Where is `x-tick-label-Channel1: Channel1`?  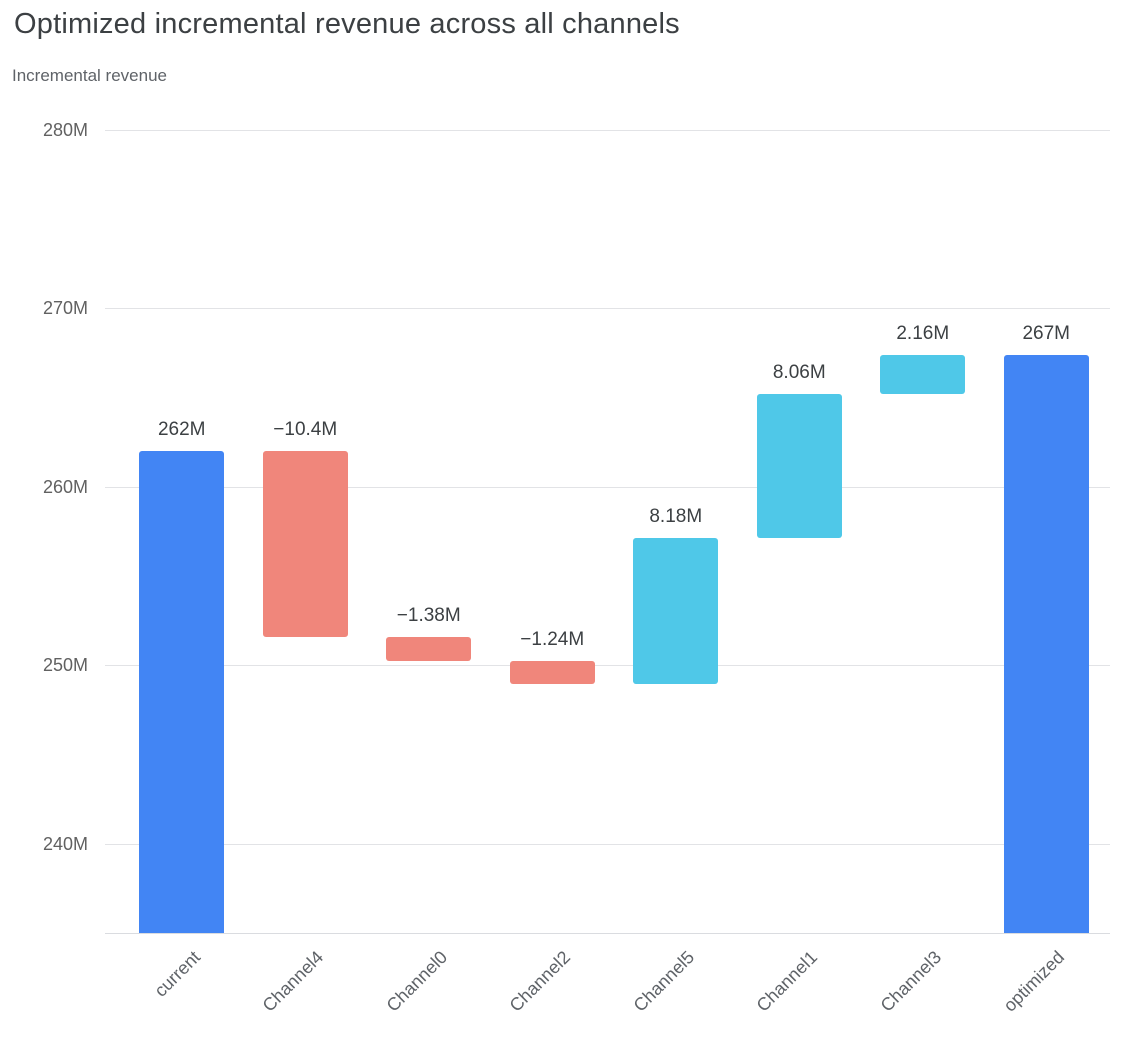 x-tick-label-Channel1: Channel1 is located at coordinates (787, 981).